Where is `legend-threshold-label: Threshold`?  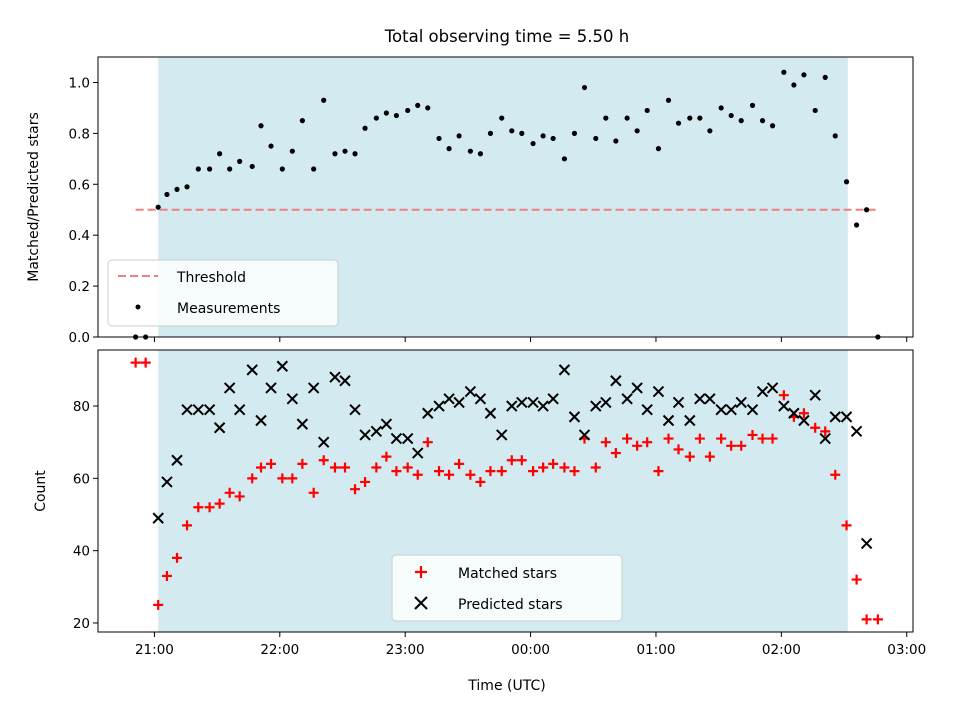
legend-threshold-label: Threshold is located at coordinates (211, 278).